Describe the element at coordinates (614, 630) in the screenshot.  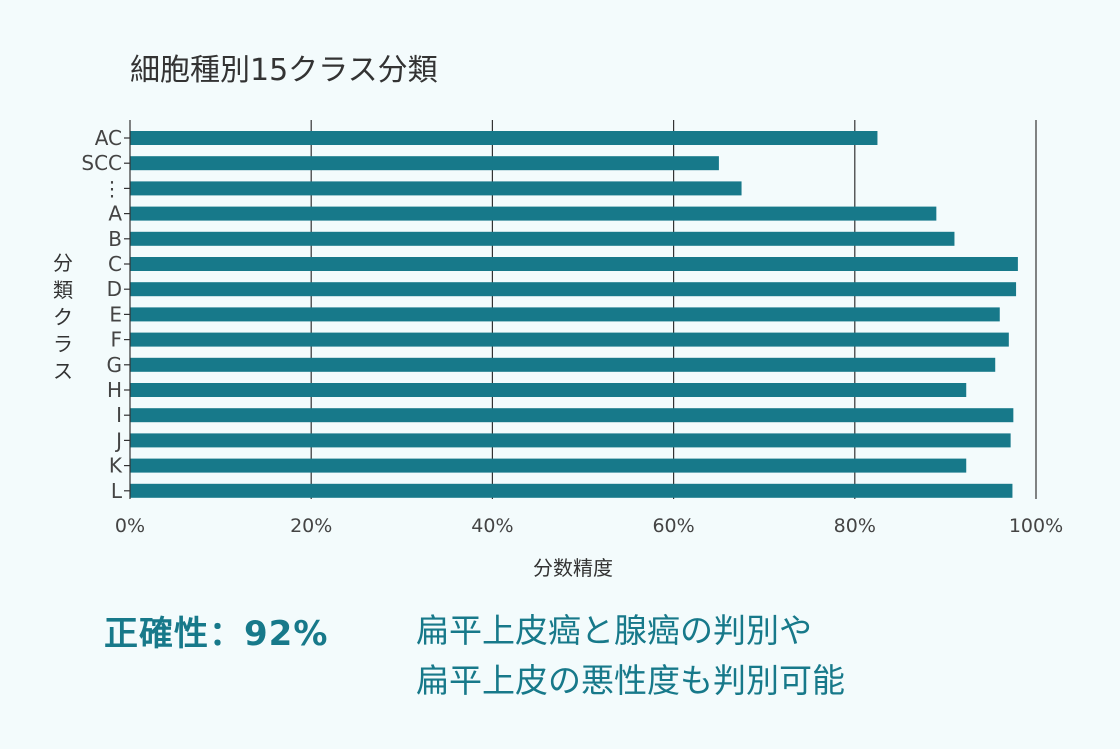
I see `summary-line-1: 扁平上皮癌と腺癌の判別や` at that location.